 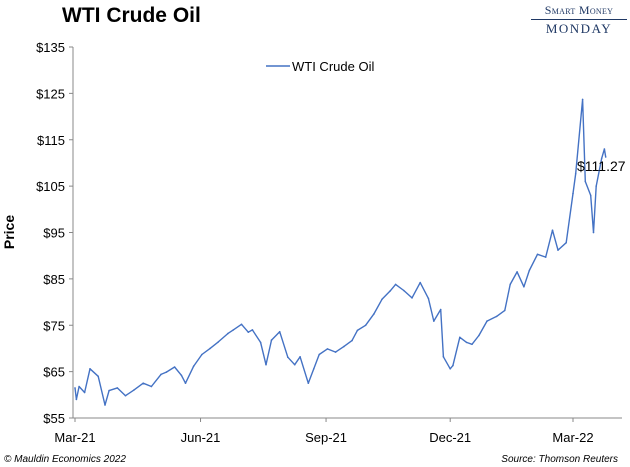 I want to click on brand-logo-line2: MONDAY, so click(x=579, y=28).